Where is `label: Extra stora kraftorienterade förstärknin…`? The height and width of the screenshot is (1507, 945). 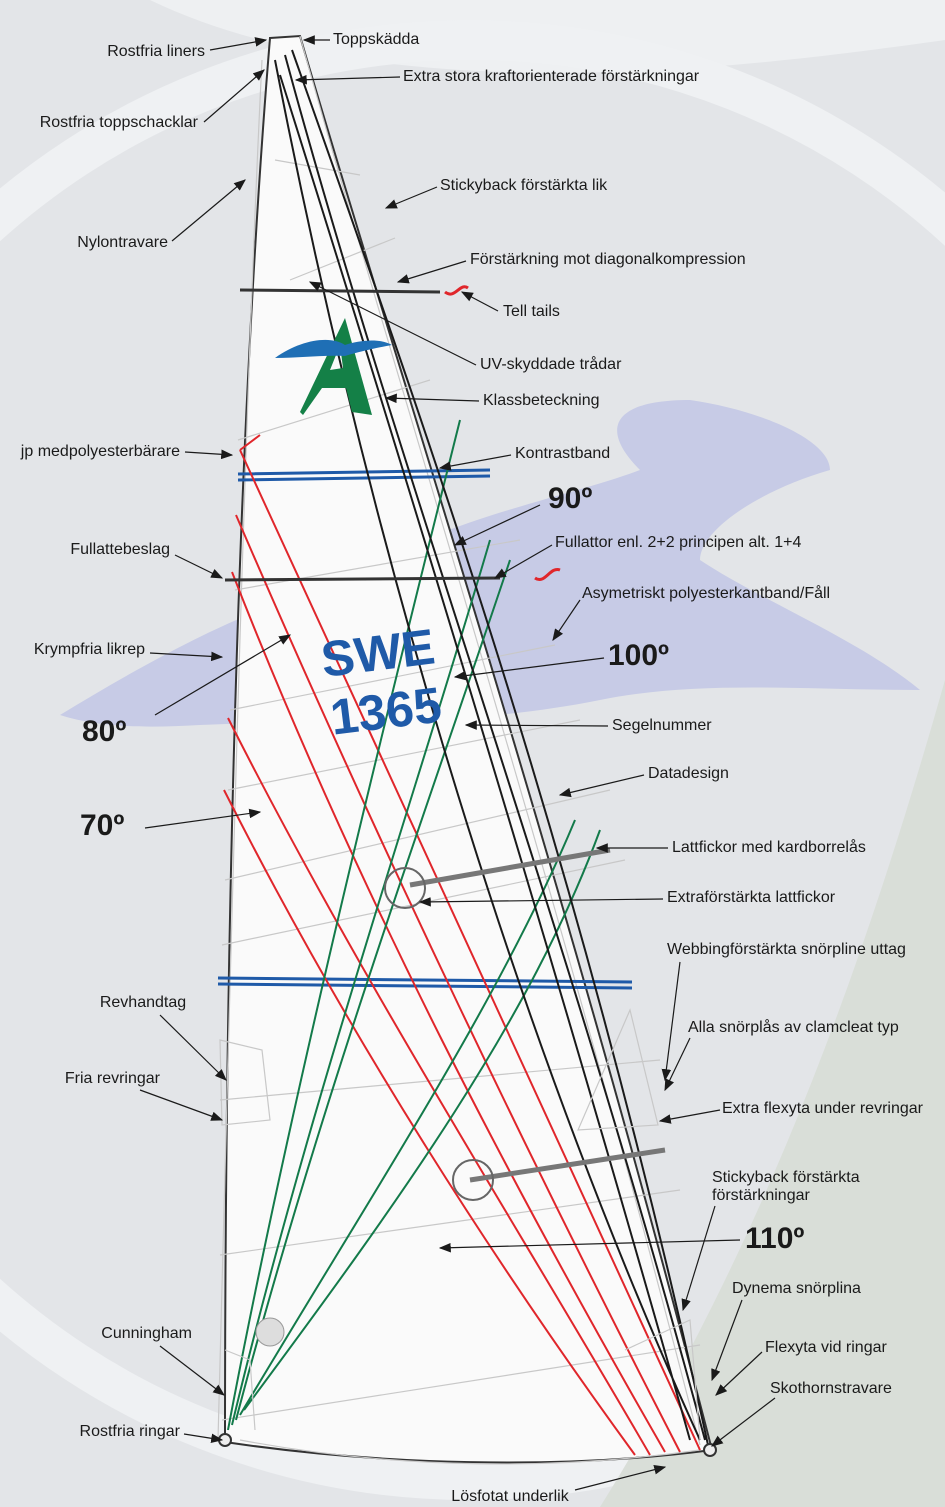
label: Extra stora kraftorienterade förstärknin… is located at coordinates (551, 76).